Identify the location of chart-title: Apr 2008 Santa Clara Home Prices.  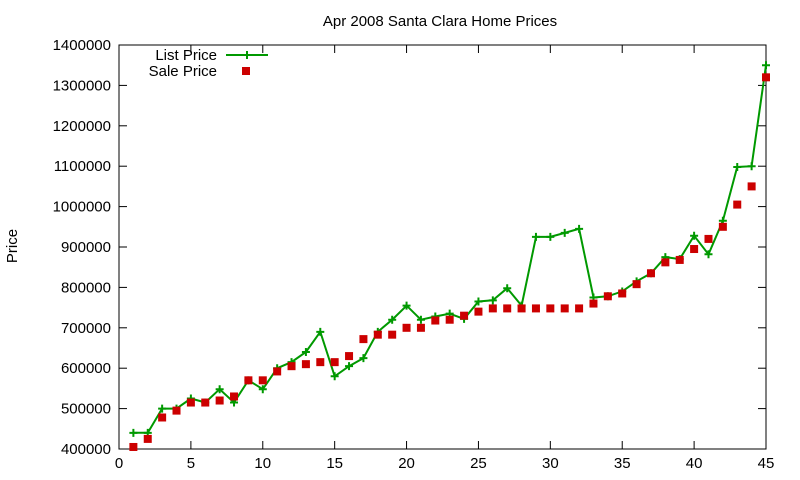
(440, 21).